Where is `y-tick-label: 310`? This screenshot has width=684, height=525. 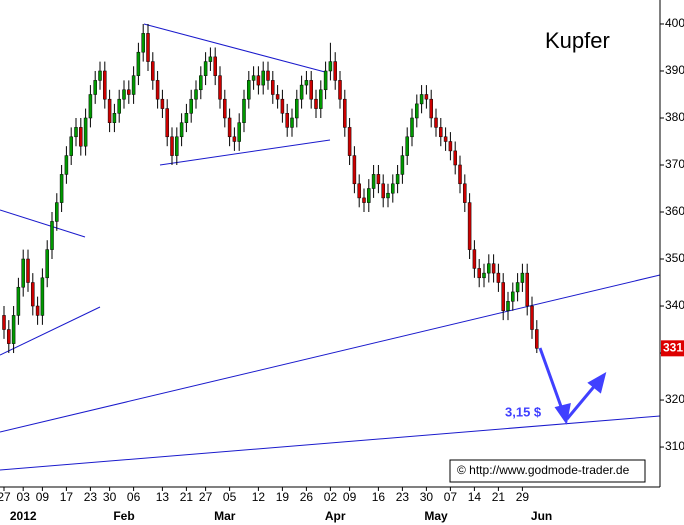
y-tick-label: 310 is located at coordinates (674, 446).